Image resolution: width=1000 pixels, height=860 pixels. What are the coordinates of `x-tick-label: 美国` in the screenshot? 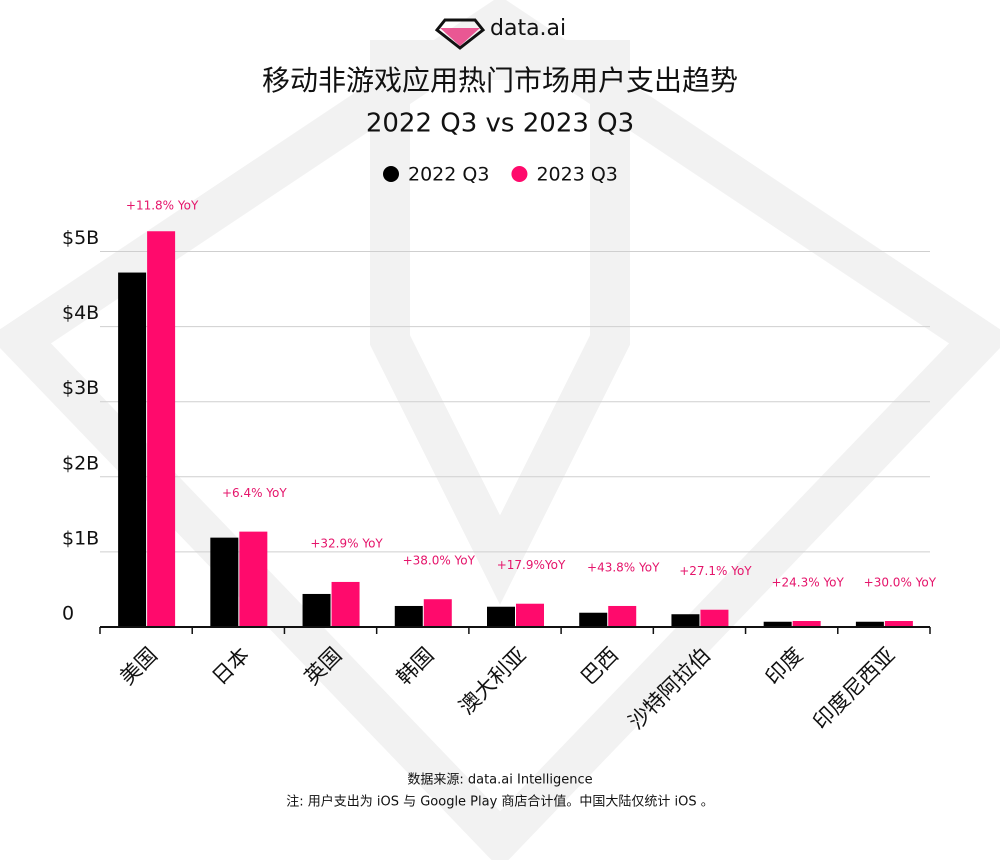 It's located at (138, 666).